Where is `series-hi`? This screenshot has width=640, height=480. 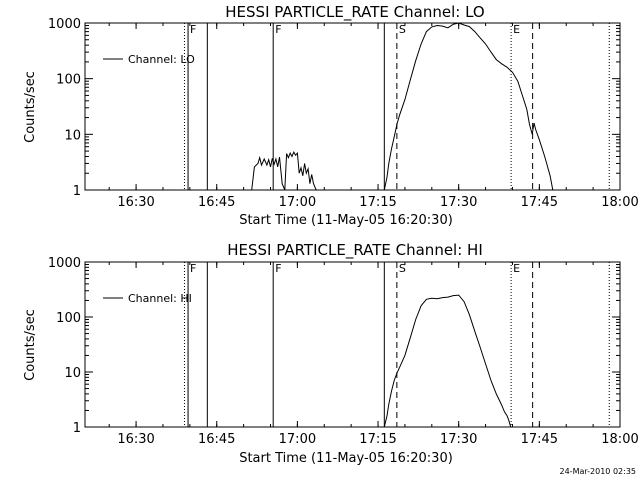
series-hi is located at coordinates (447, 361).